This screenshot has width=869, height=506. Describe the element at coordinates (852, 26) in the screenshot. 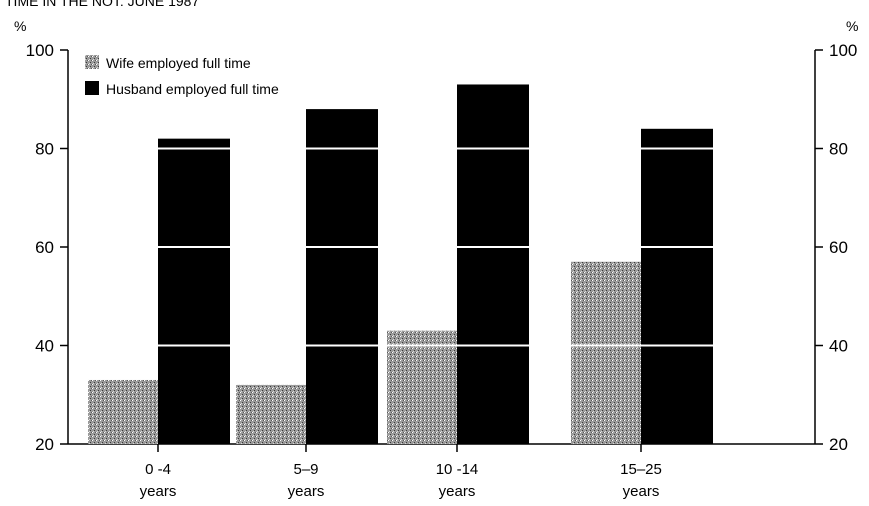

I see `y-unit-right: %` at that location.